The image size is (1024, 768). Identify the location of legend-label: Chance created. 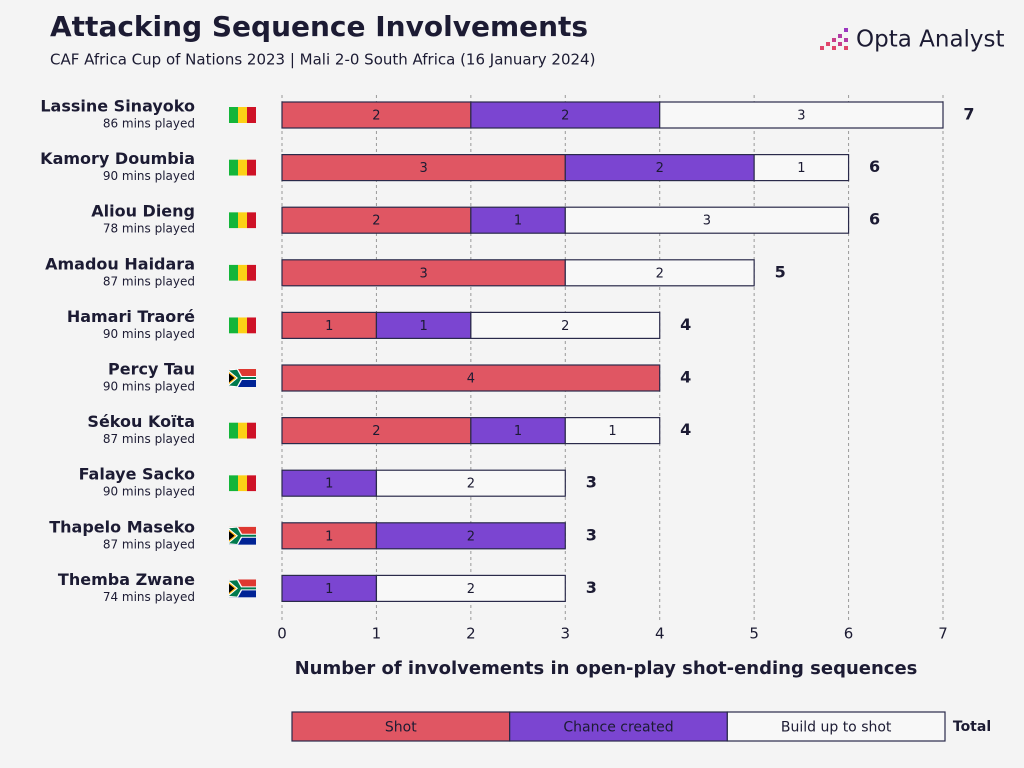
(618, 728).